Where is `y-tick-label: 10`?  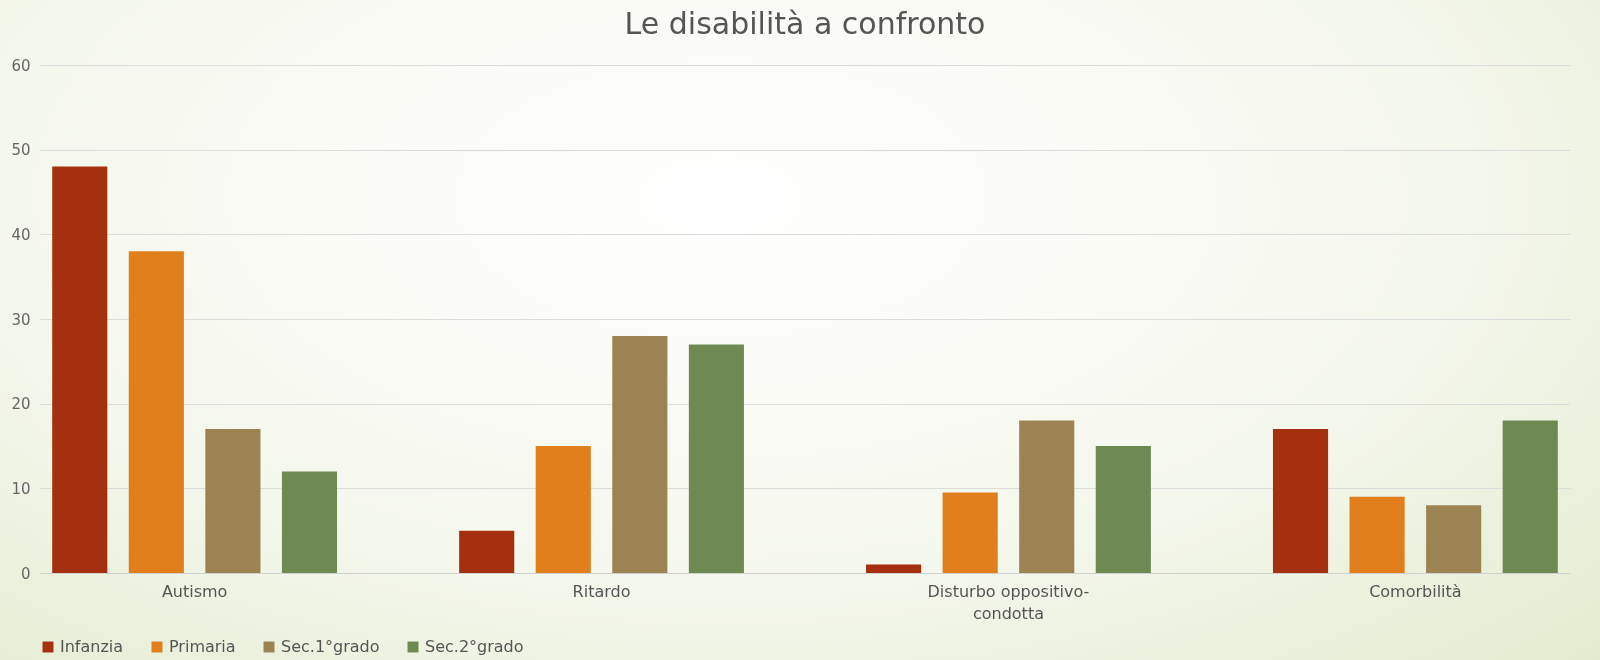
y-tick-label: 10 is located at coordinates (21, 488).